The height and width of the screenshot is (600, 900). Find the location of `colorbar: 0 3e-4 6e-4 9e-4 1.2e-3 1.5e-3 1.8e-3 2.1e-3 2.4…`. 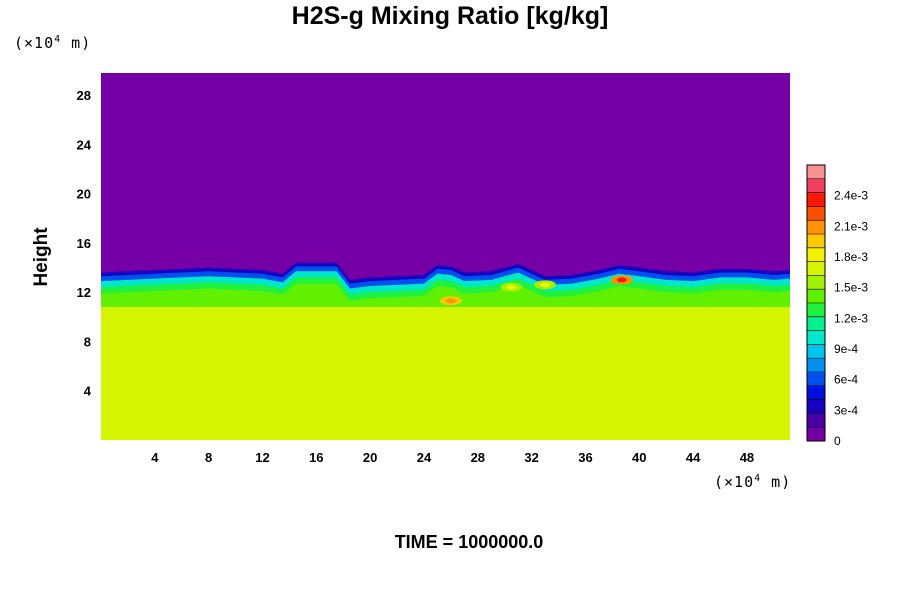

colorbar: 0 3e-4 6e-4 9e-4 1.2e-3 1.5e-3 1.8e-3 2.1e-3 2.4… is located at coordinates (837, 306).